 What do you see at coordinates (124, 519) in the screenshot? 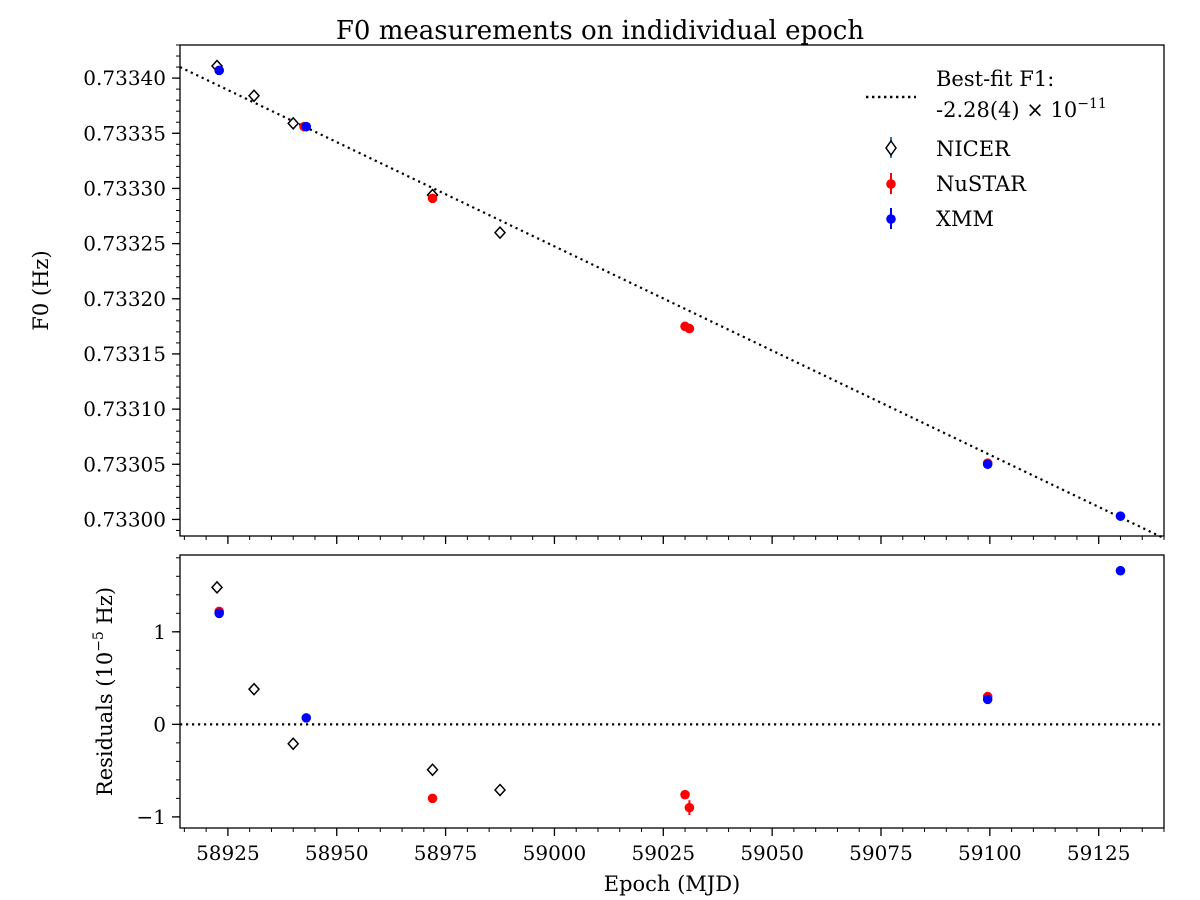
I see `top-y-tick-label: 0.73300` at bounding box center [124, 519].